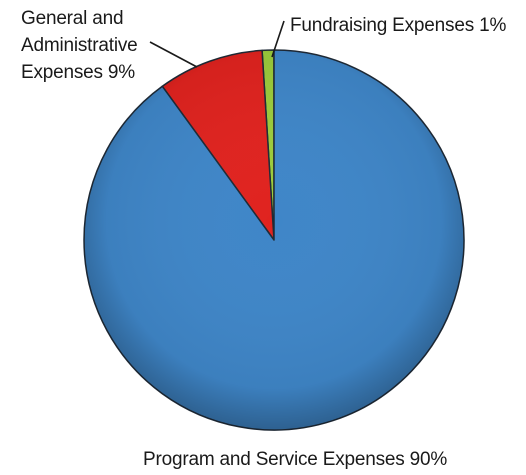 The width and height of the screenshot is (526, 475). What do you see at coordinates (295, 459) in the screenshot?
I see `program-service-label: Program and Service Expenses 90%` at bounding box center [295, 459].